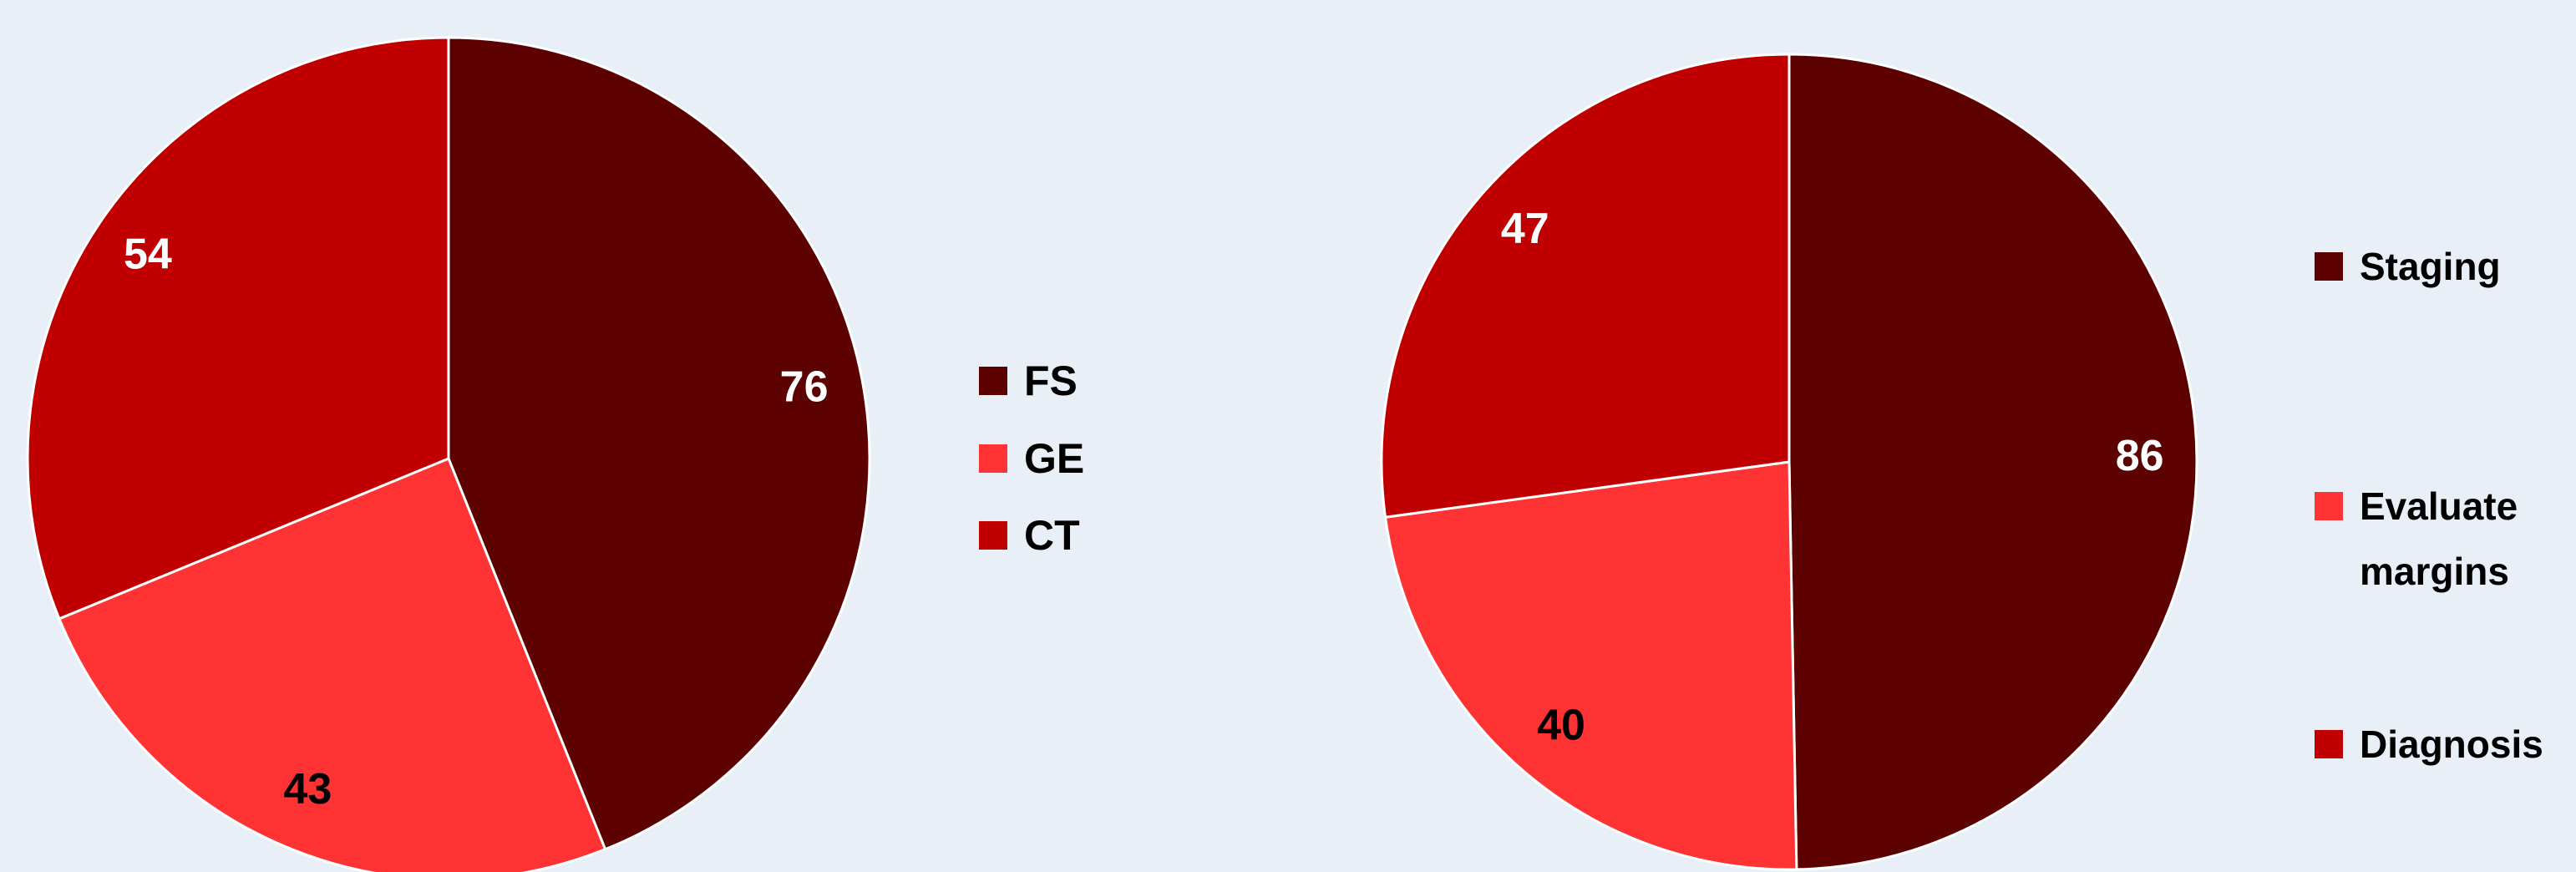  I want to click on legend-item: GE, so click(1104, 463).